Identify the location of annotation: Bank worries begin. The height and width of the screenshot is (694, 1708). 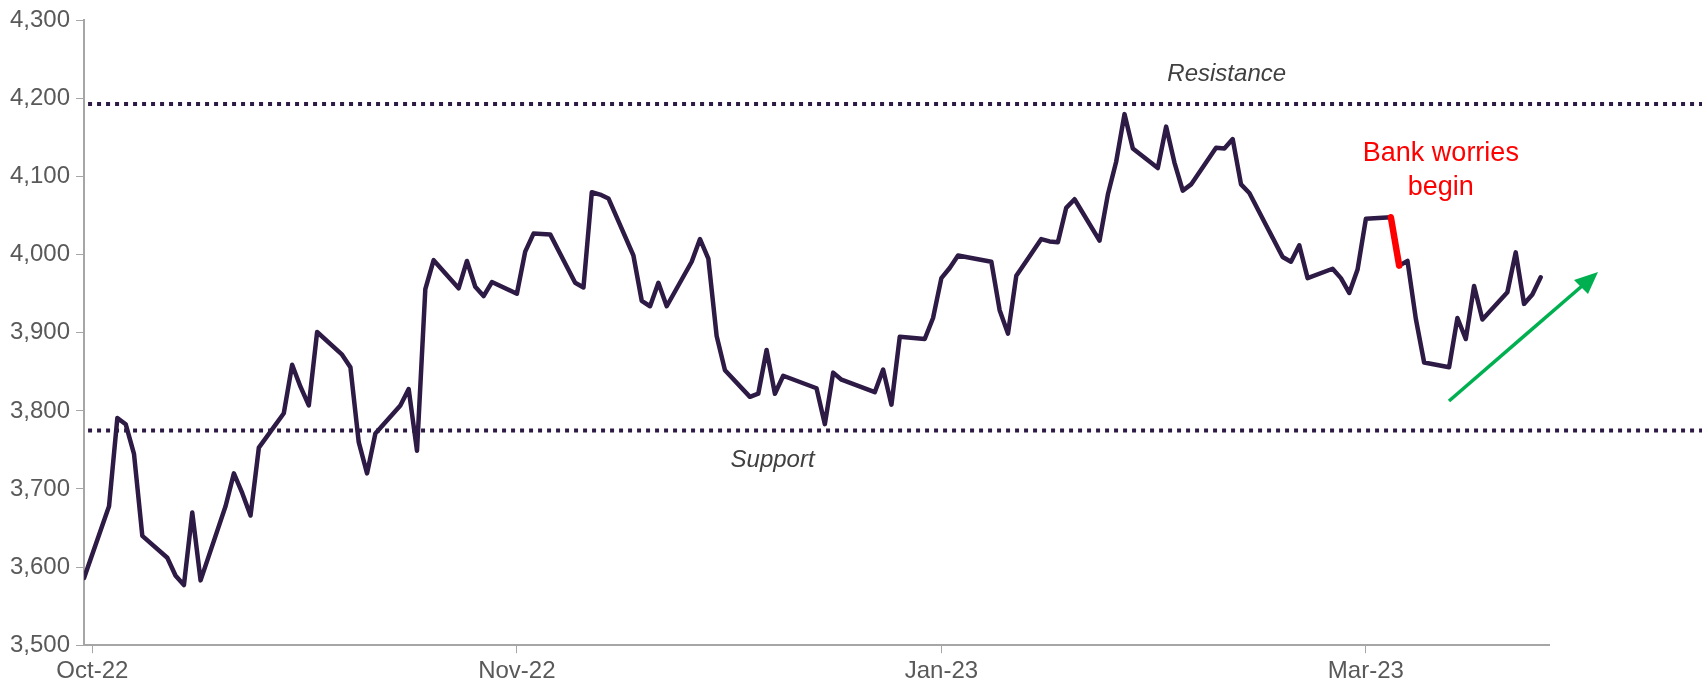
(1440, 169).